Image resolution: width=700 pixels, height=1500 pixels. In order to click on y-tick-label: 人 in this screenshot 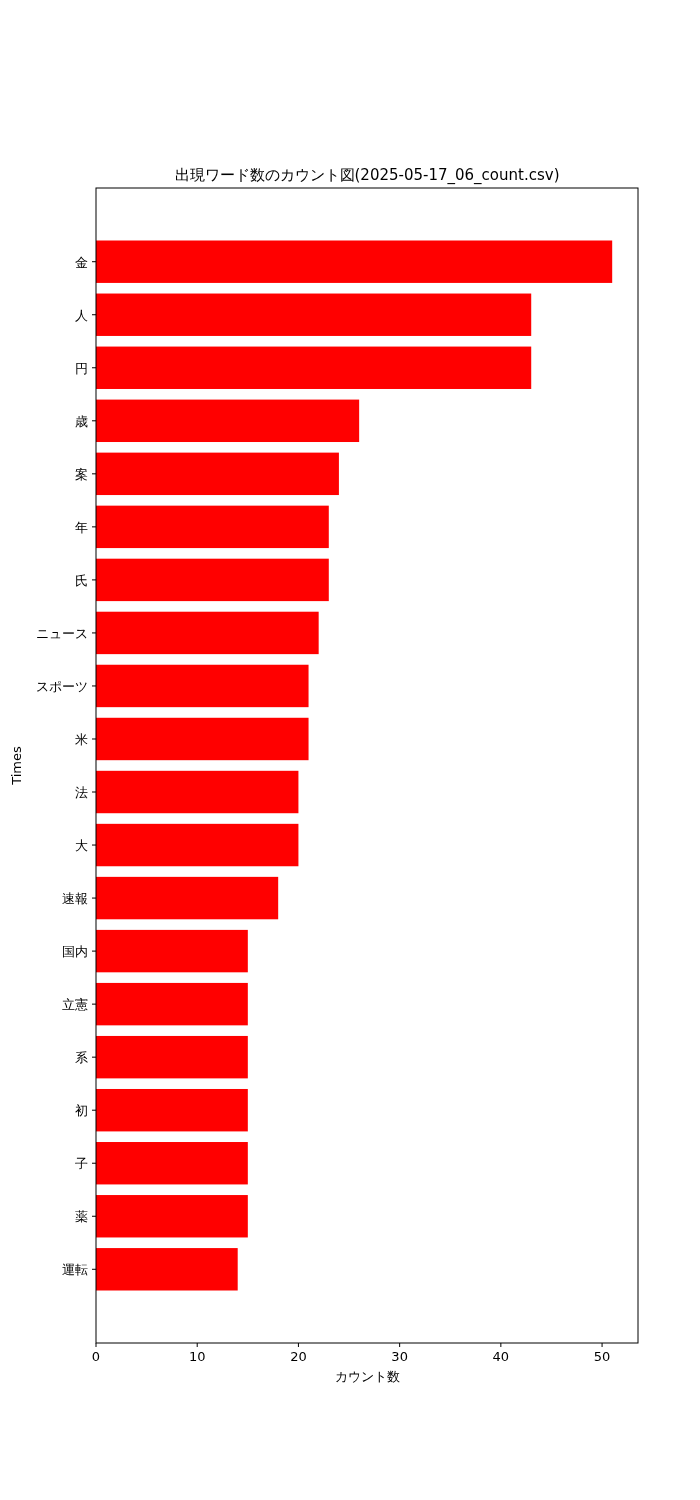, I will do `click(81, 315)`.